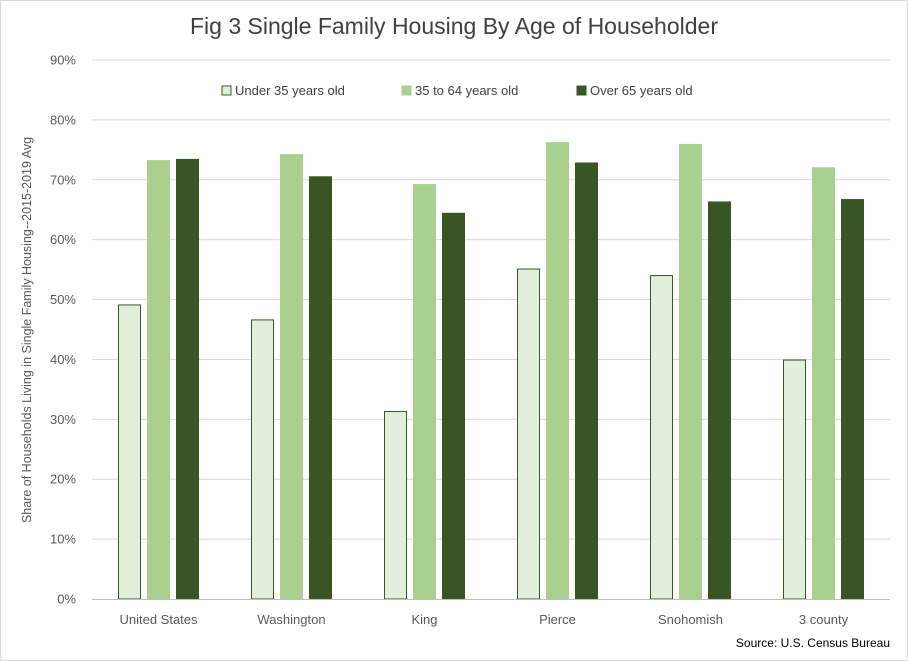  What do you see at coordinates (690, 619) in the screenshot?
I see `x-tick-label: Snohomish` at bounding box center [690, 619].